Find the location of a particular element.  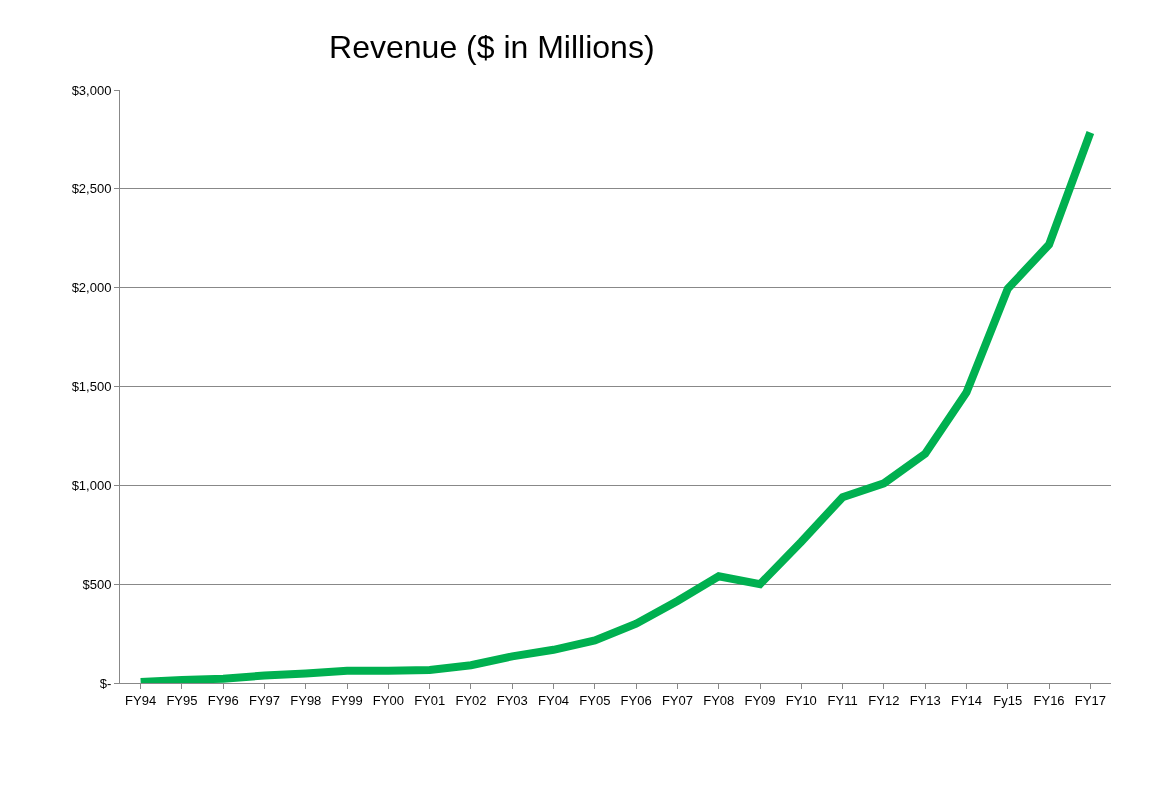

x-tick-label: FY11 is located at coordinates (842, 700).